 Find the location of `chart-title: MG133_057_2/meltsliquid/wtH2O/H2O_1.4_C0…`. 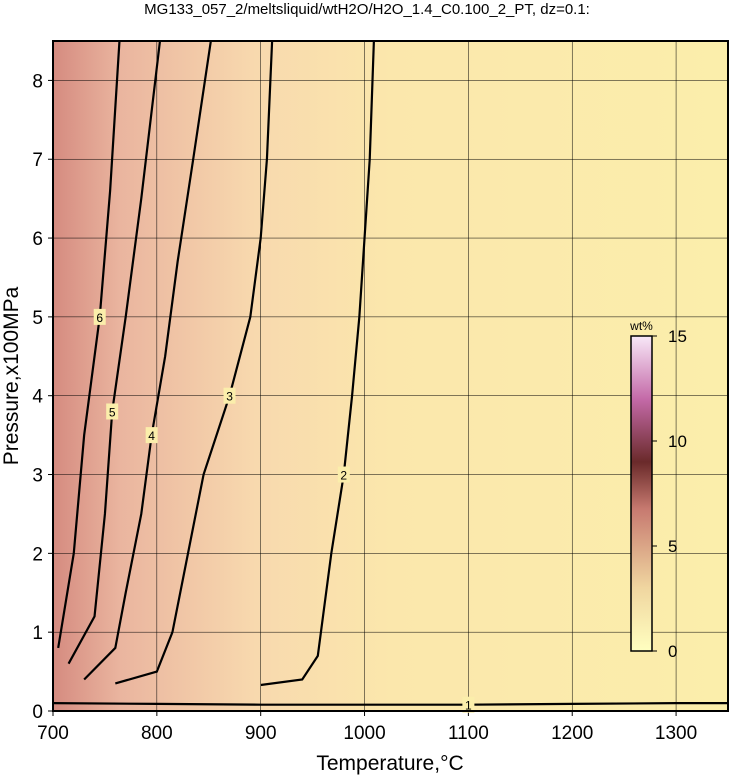

chart-title: MG133_057_2/meltsliquid/wtH2O/H2O_1.4_C0… is located at coordinates (367, 9).